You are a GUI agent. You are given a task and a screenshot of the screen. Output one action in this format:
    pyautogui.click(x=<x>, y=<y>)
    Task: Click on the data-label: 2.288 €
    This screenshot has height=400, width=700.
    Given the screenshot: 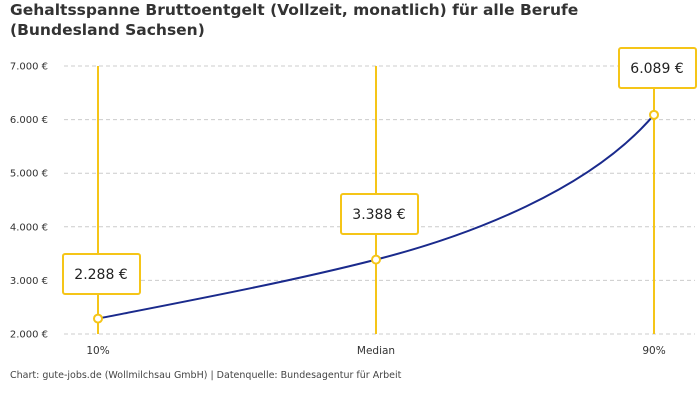 What is the action you would take?
    pyautogui.click(x=100, y=275)
    